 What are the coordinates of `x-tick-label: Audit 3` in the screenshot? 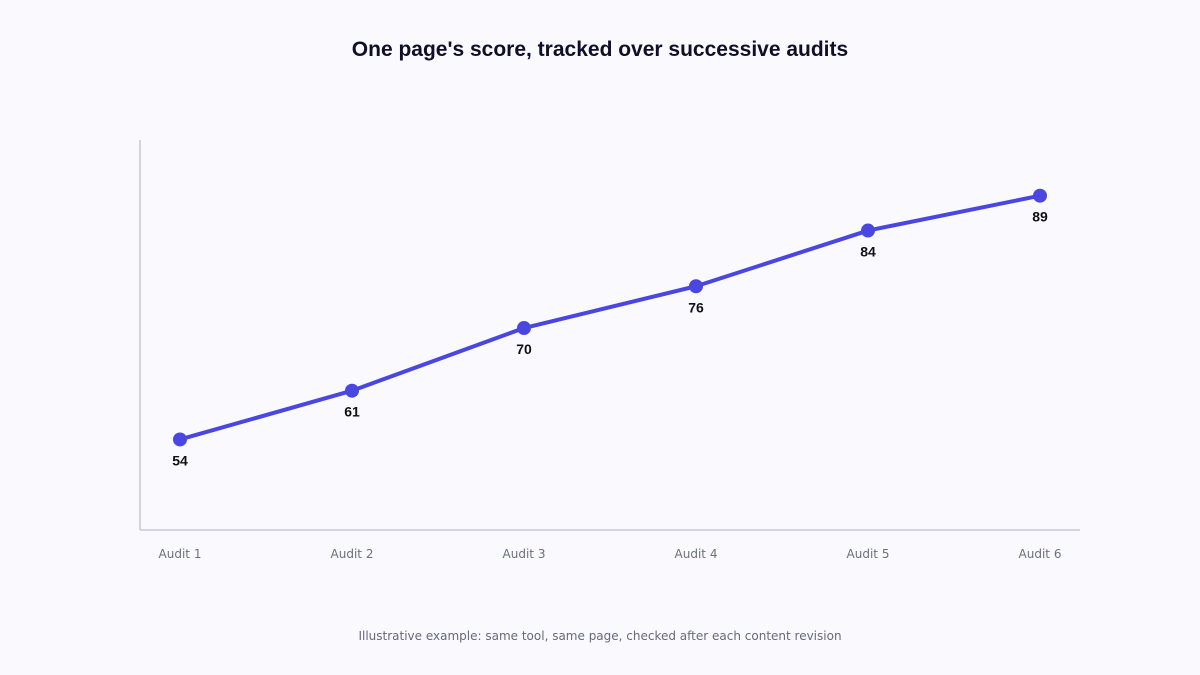 It's located at (524, 554).